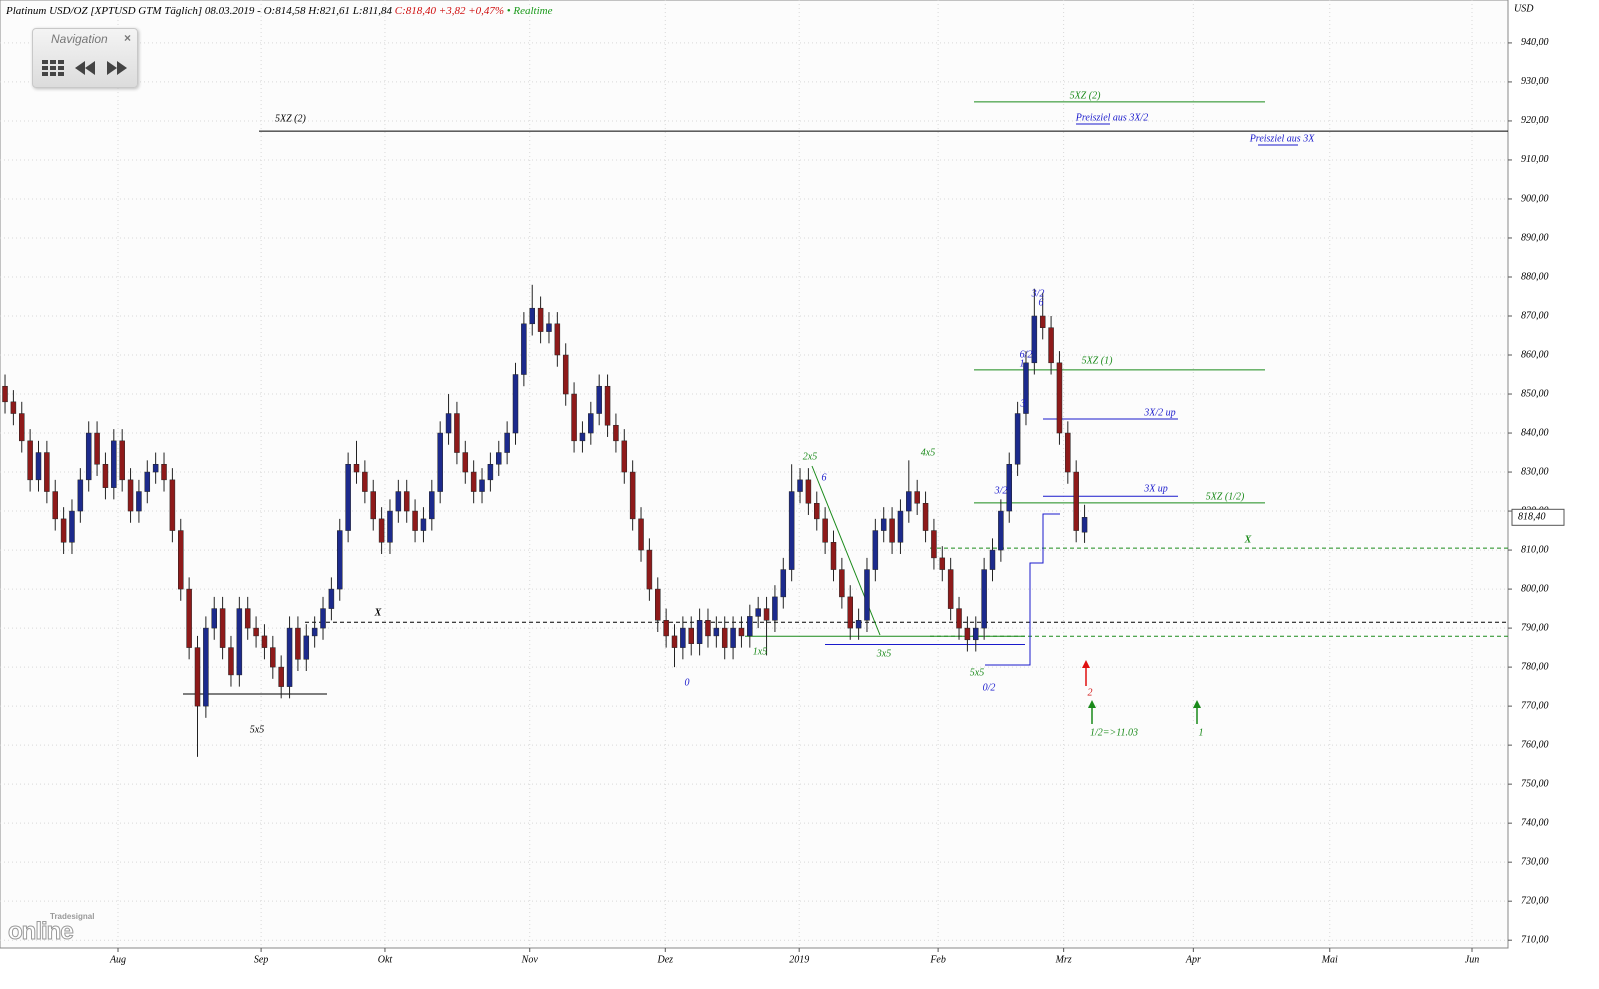  Describe the element at coordinates (449, 11) in the screenshot. I see `change: C:818,40 +3,82 +0,47%` at that location.